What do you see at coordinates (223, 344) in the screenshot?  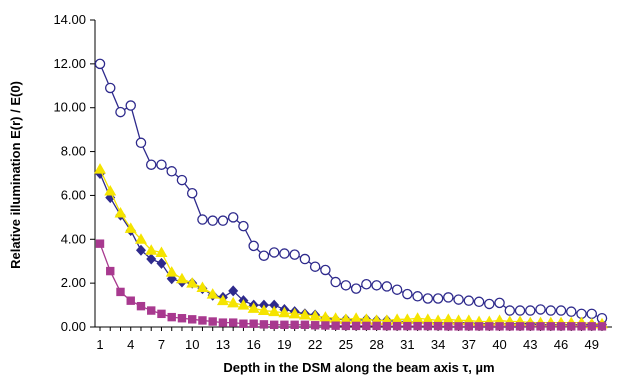 I see `x-tick-label: 13` at bounding box center [223, 344].